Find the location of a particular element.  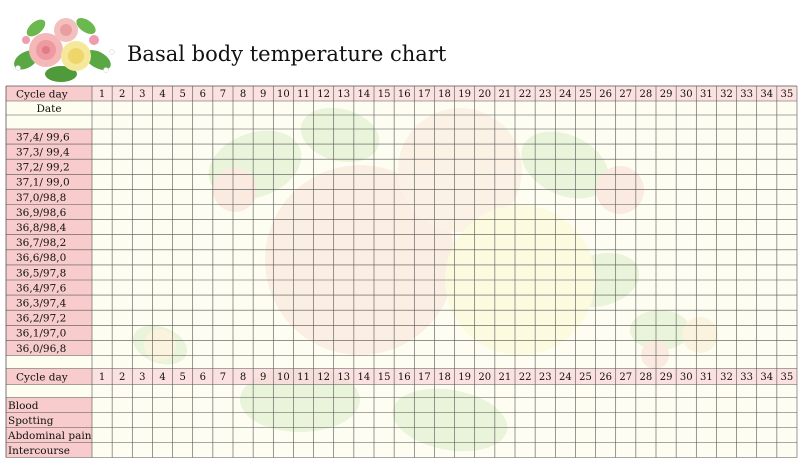

day-number: 32 is located at coordinates (726, 94).